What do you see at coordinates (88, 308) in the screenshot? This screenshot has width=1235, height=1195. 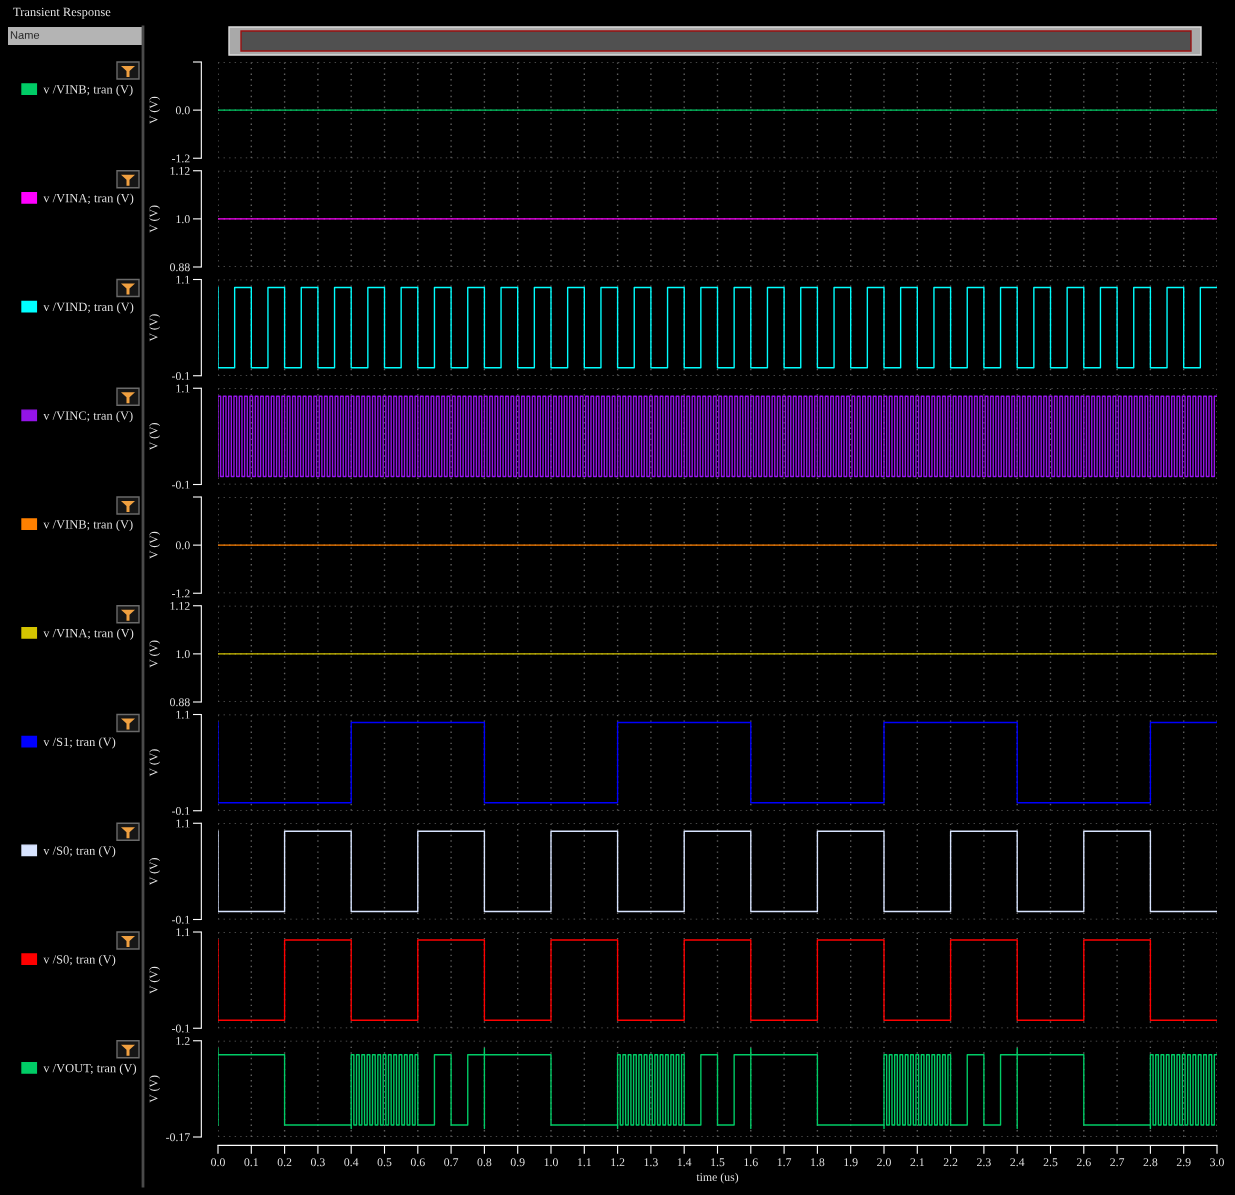 I see `legend-label: v /VIND; tran (V)` at bounding box center [88, 308].